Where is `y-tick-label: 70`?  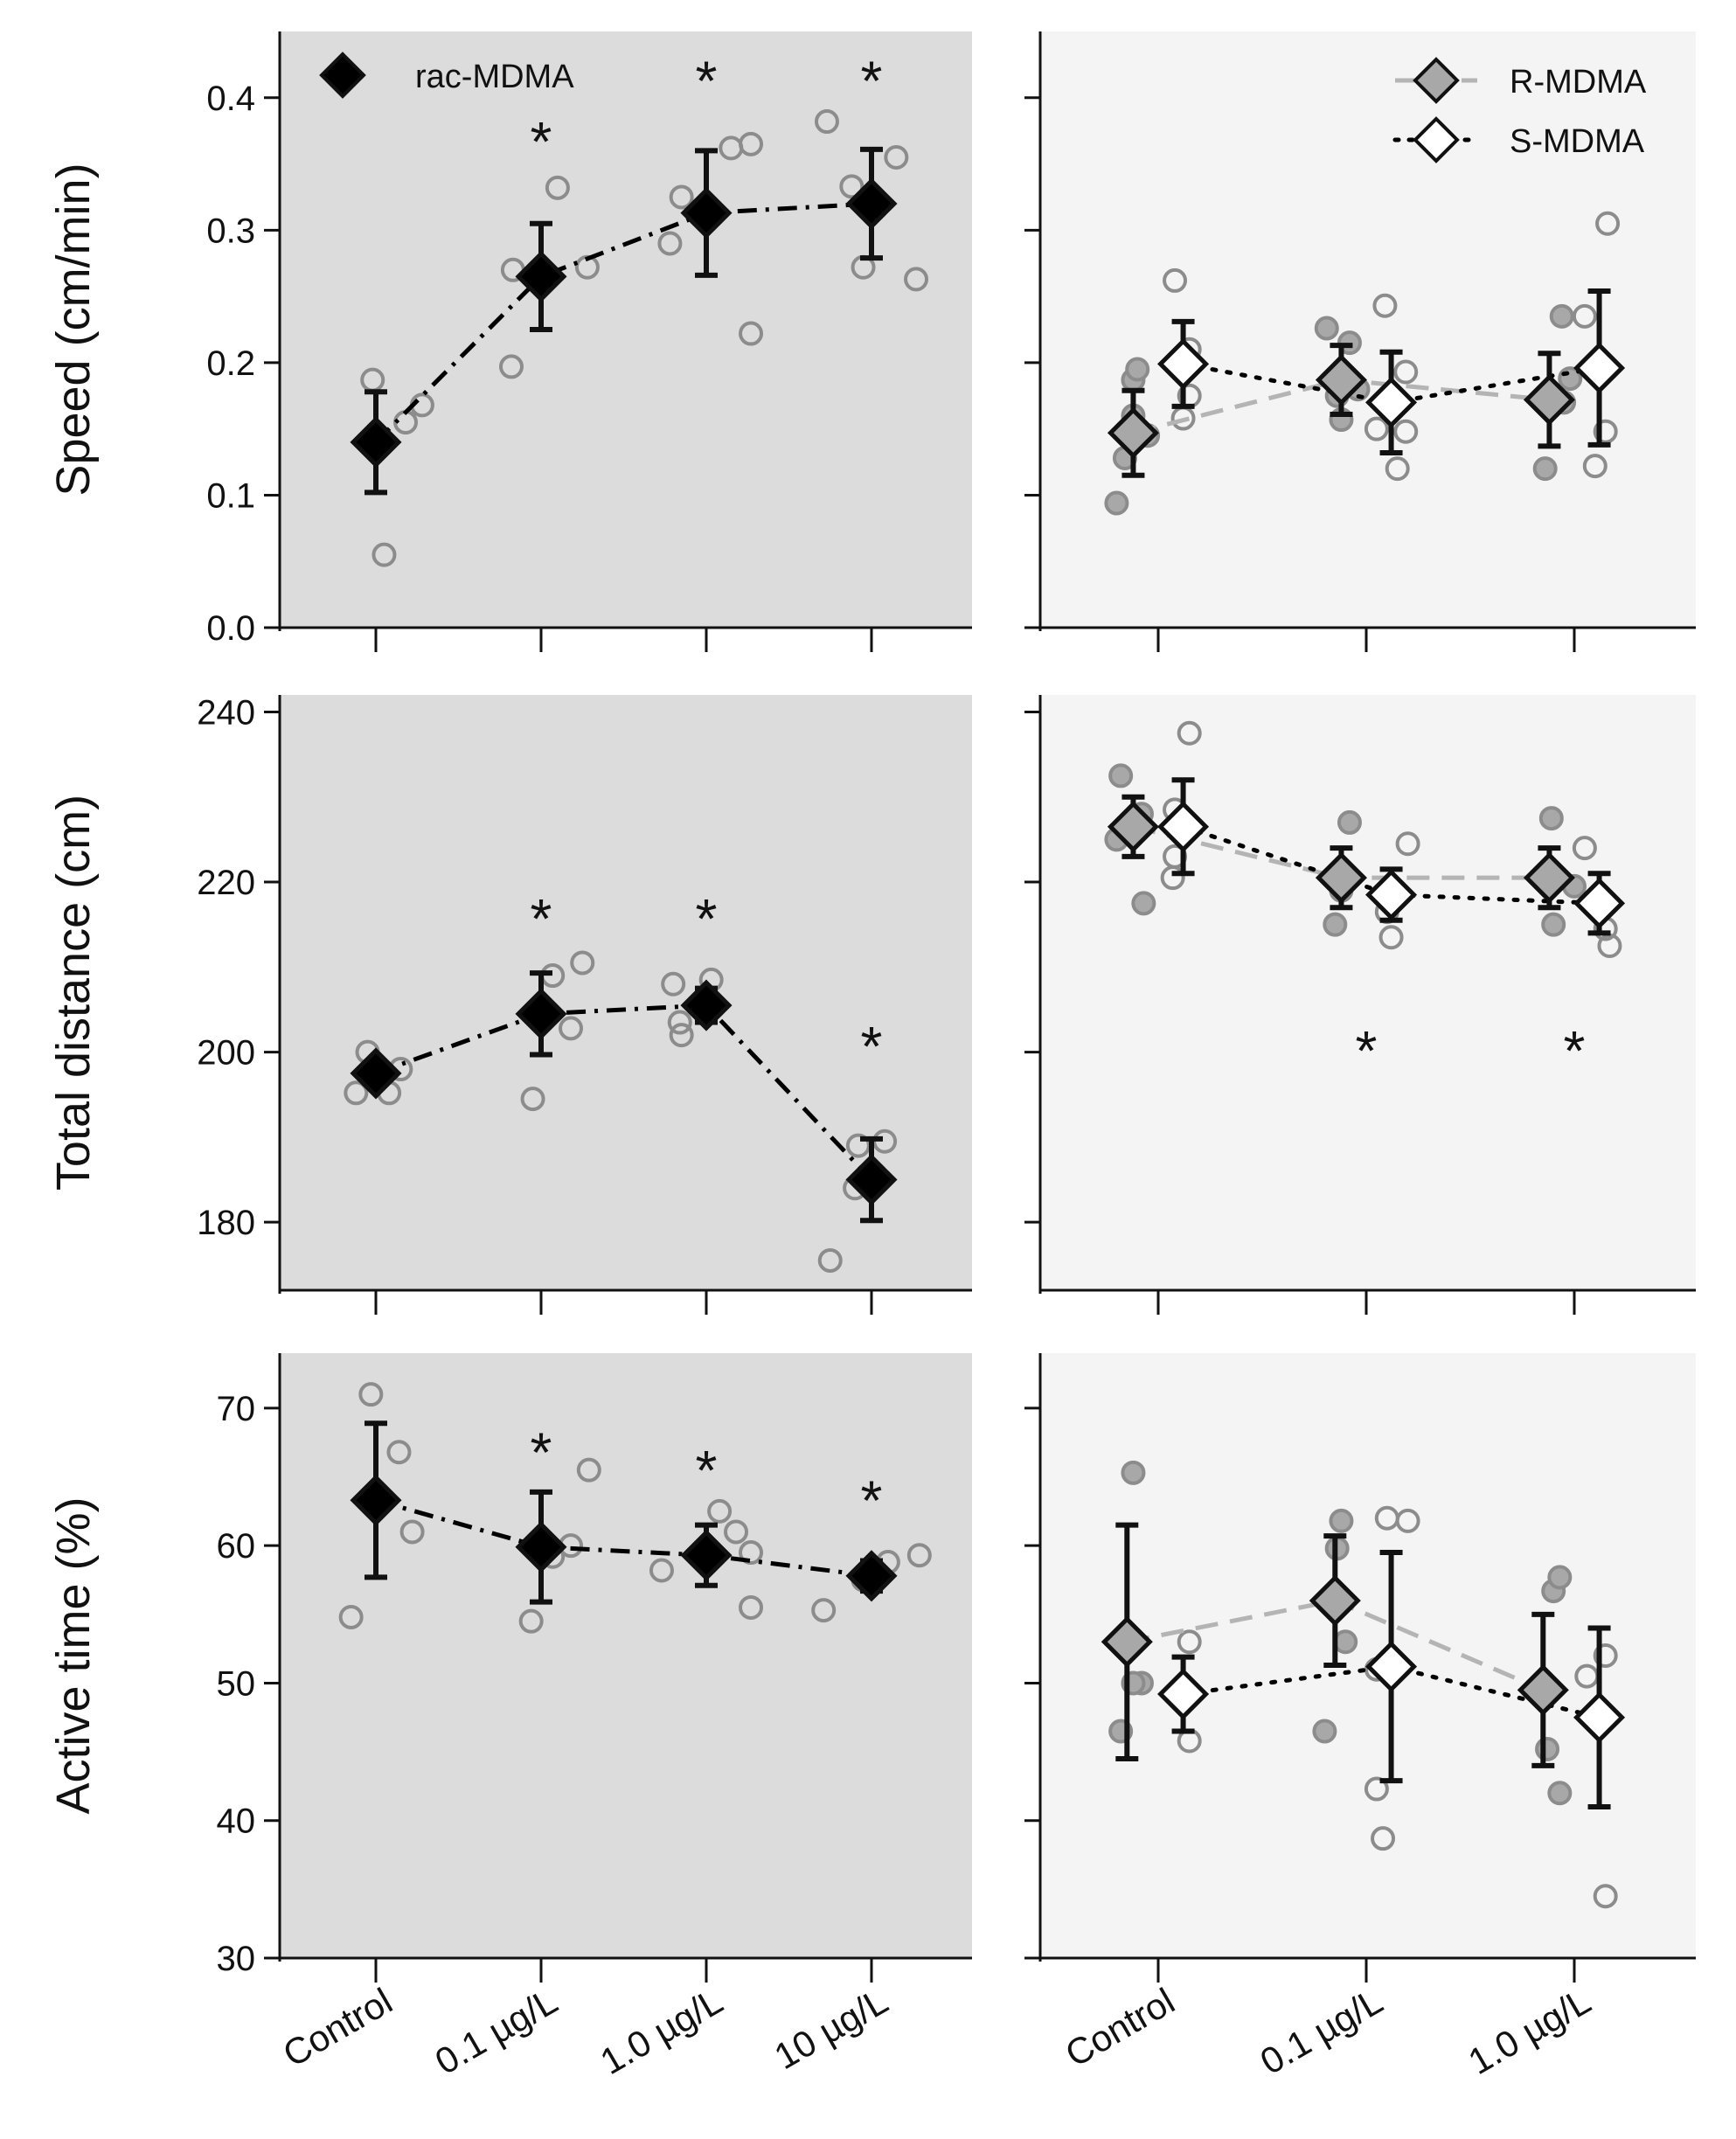
y-tick-label: 70 is located at coordinates (236, 1409).